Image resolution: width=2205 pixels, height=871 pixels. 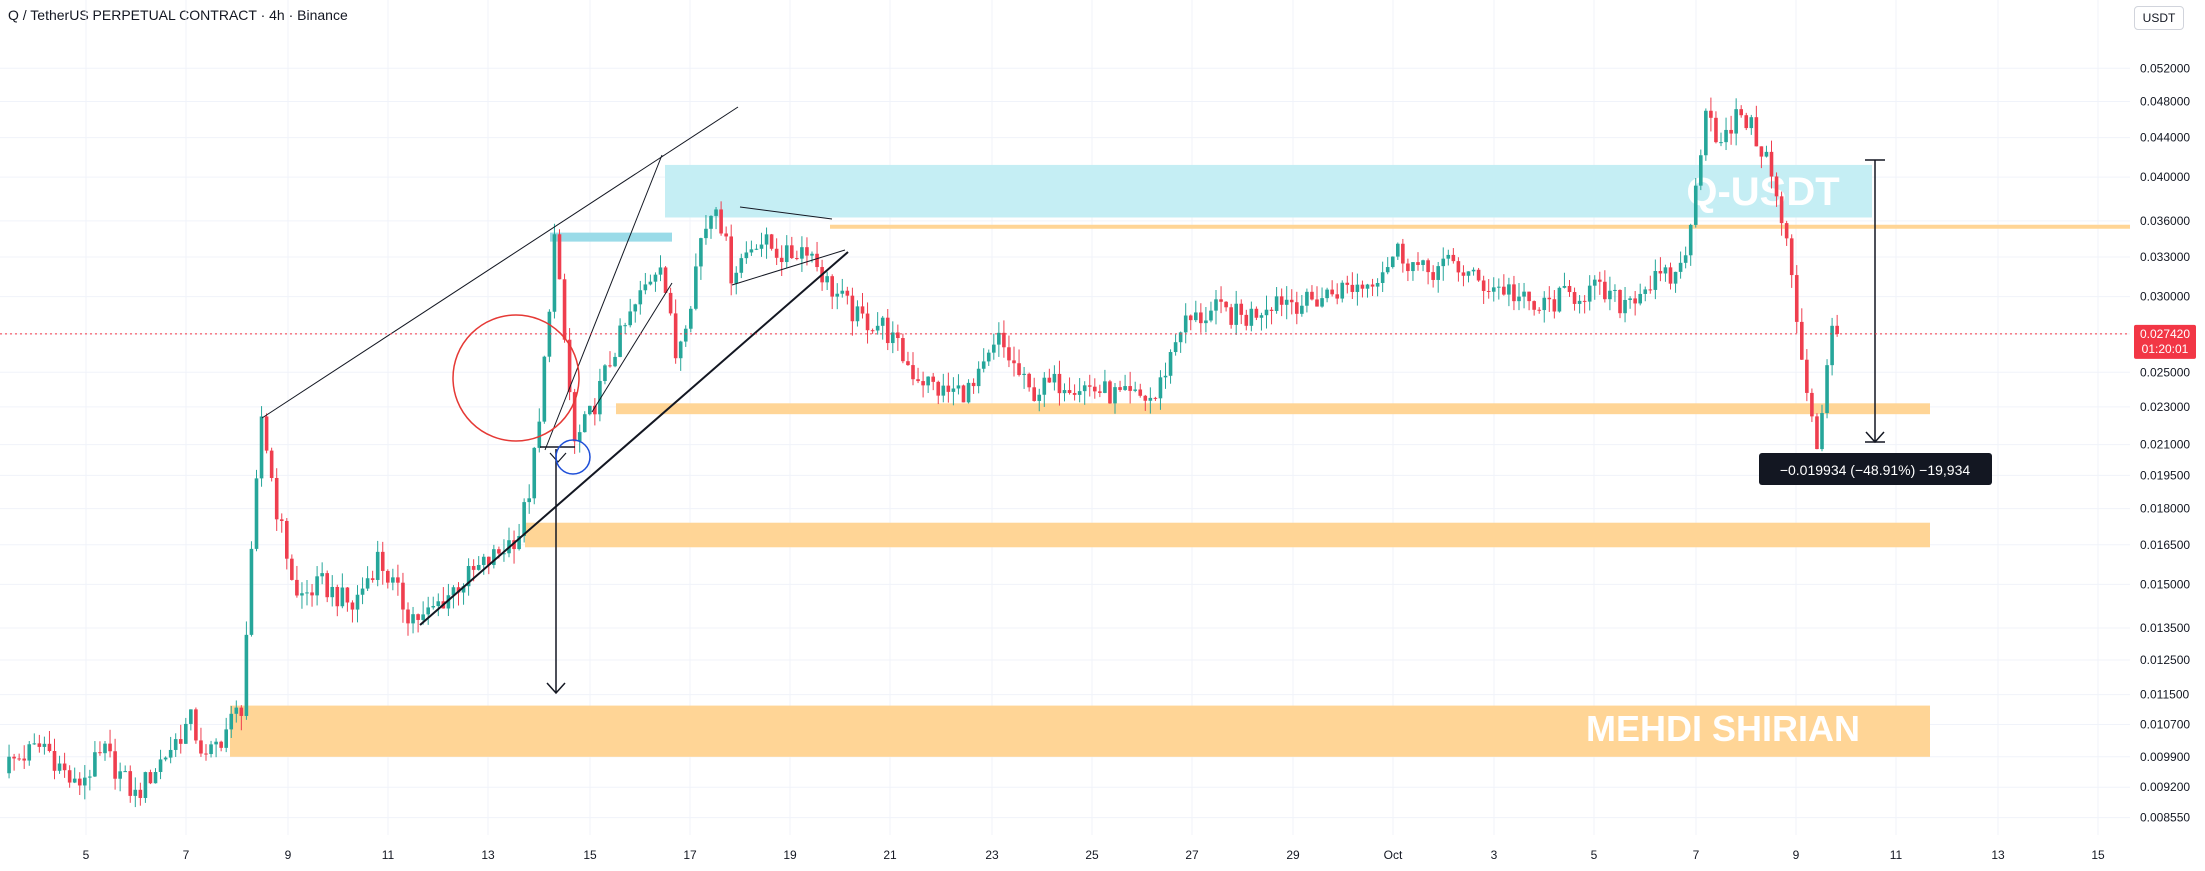 What do you see at coordinates (516, 378) in the screenshot?
I see `highlight-circle` at bounding box center [516, 378].